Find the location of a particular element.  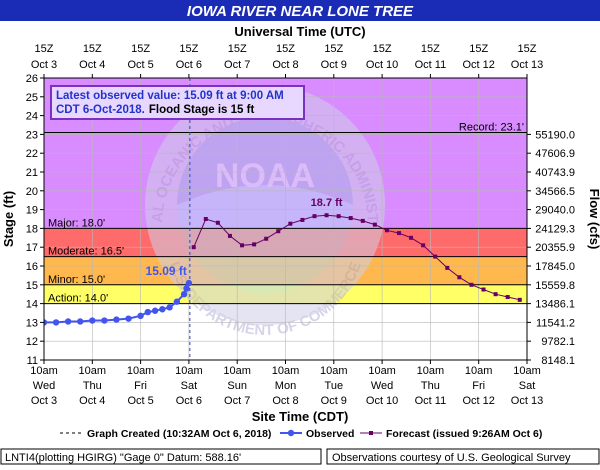

flow-tick-label: 29040.0 is located at coordinates (555, 211).